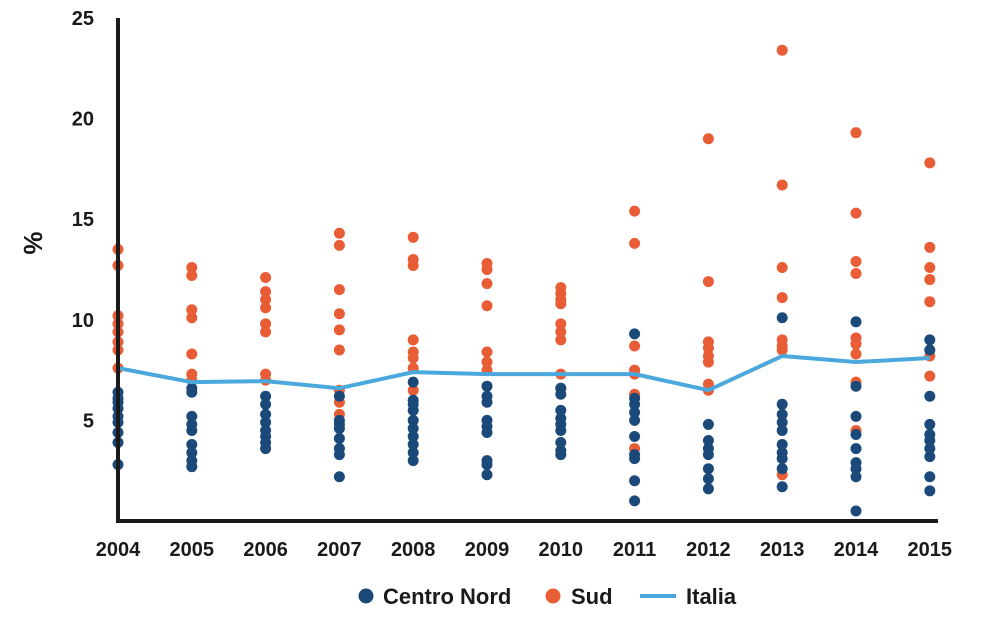  Describe the element at coordinates (339, 550) in the screenshot. I see `x-tick-label: 2007` at that location.